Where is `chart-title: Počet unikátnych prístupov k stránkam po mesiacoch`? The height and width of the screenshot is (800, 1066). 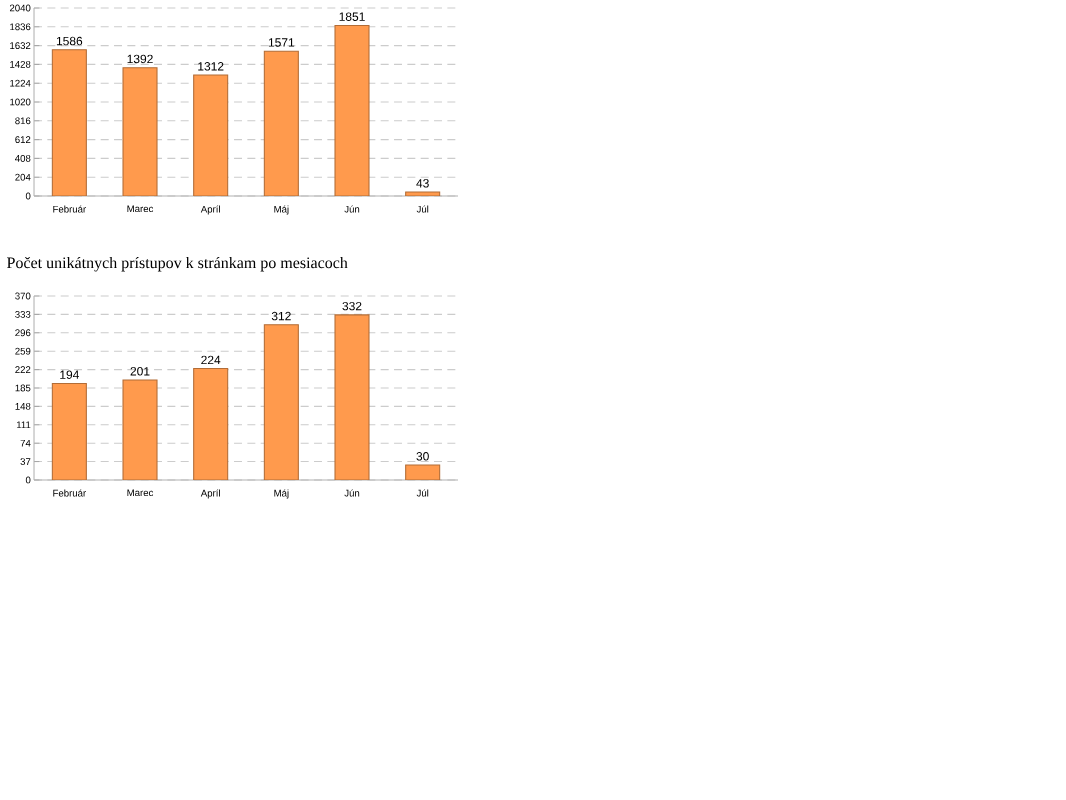
chart-title: Počet unikátnych prístupov k stránkam po mesiacoch is located at coordinates (177, 264).